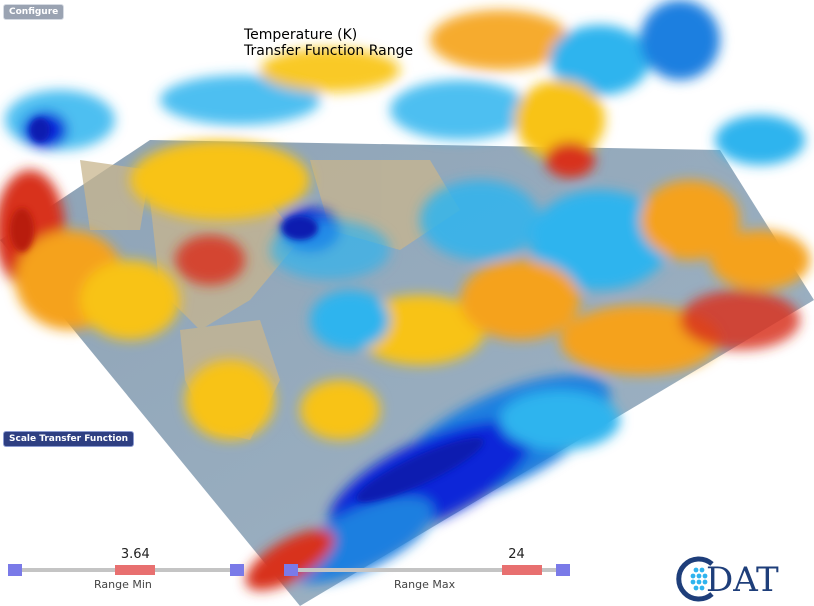 The height and width of the screenshot is (606, 814). Describe the element at coordinates (522, 570) in the screenshot. I see `range-max-value-handle` at that location.